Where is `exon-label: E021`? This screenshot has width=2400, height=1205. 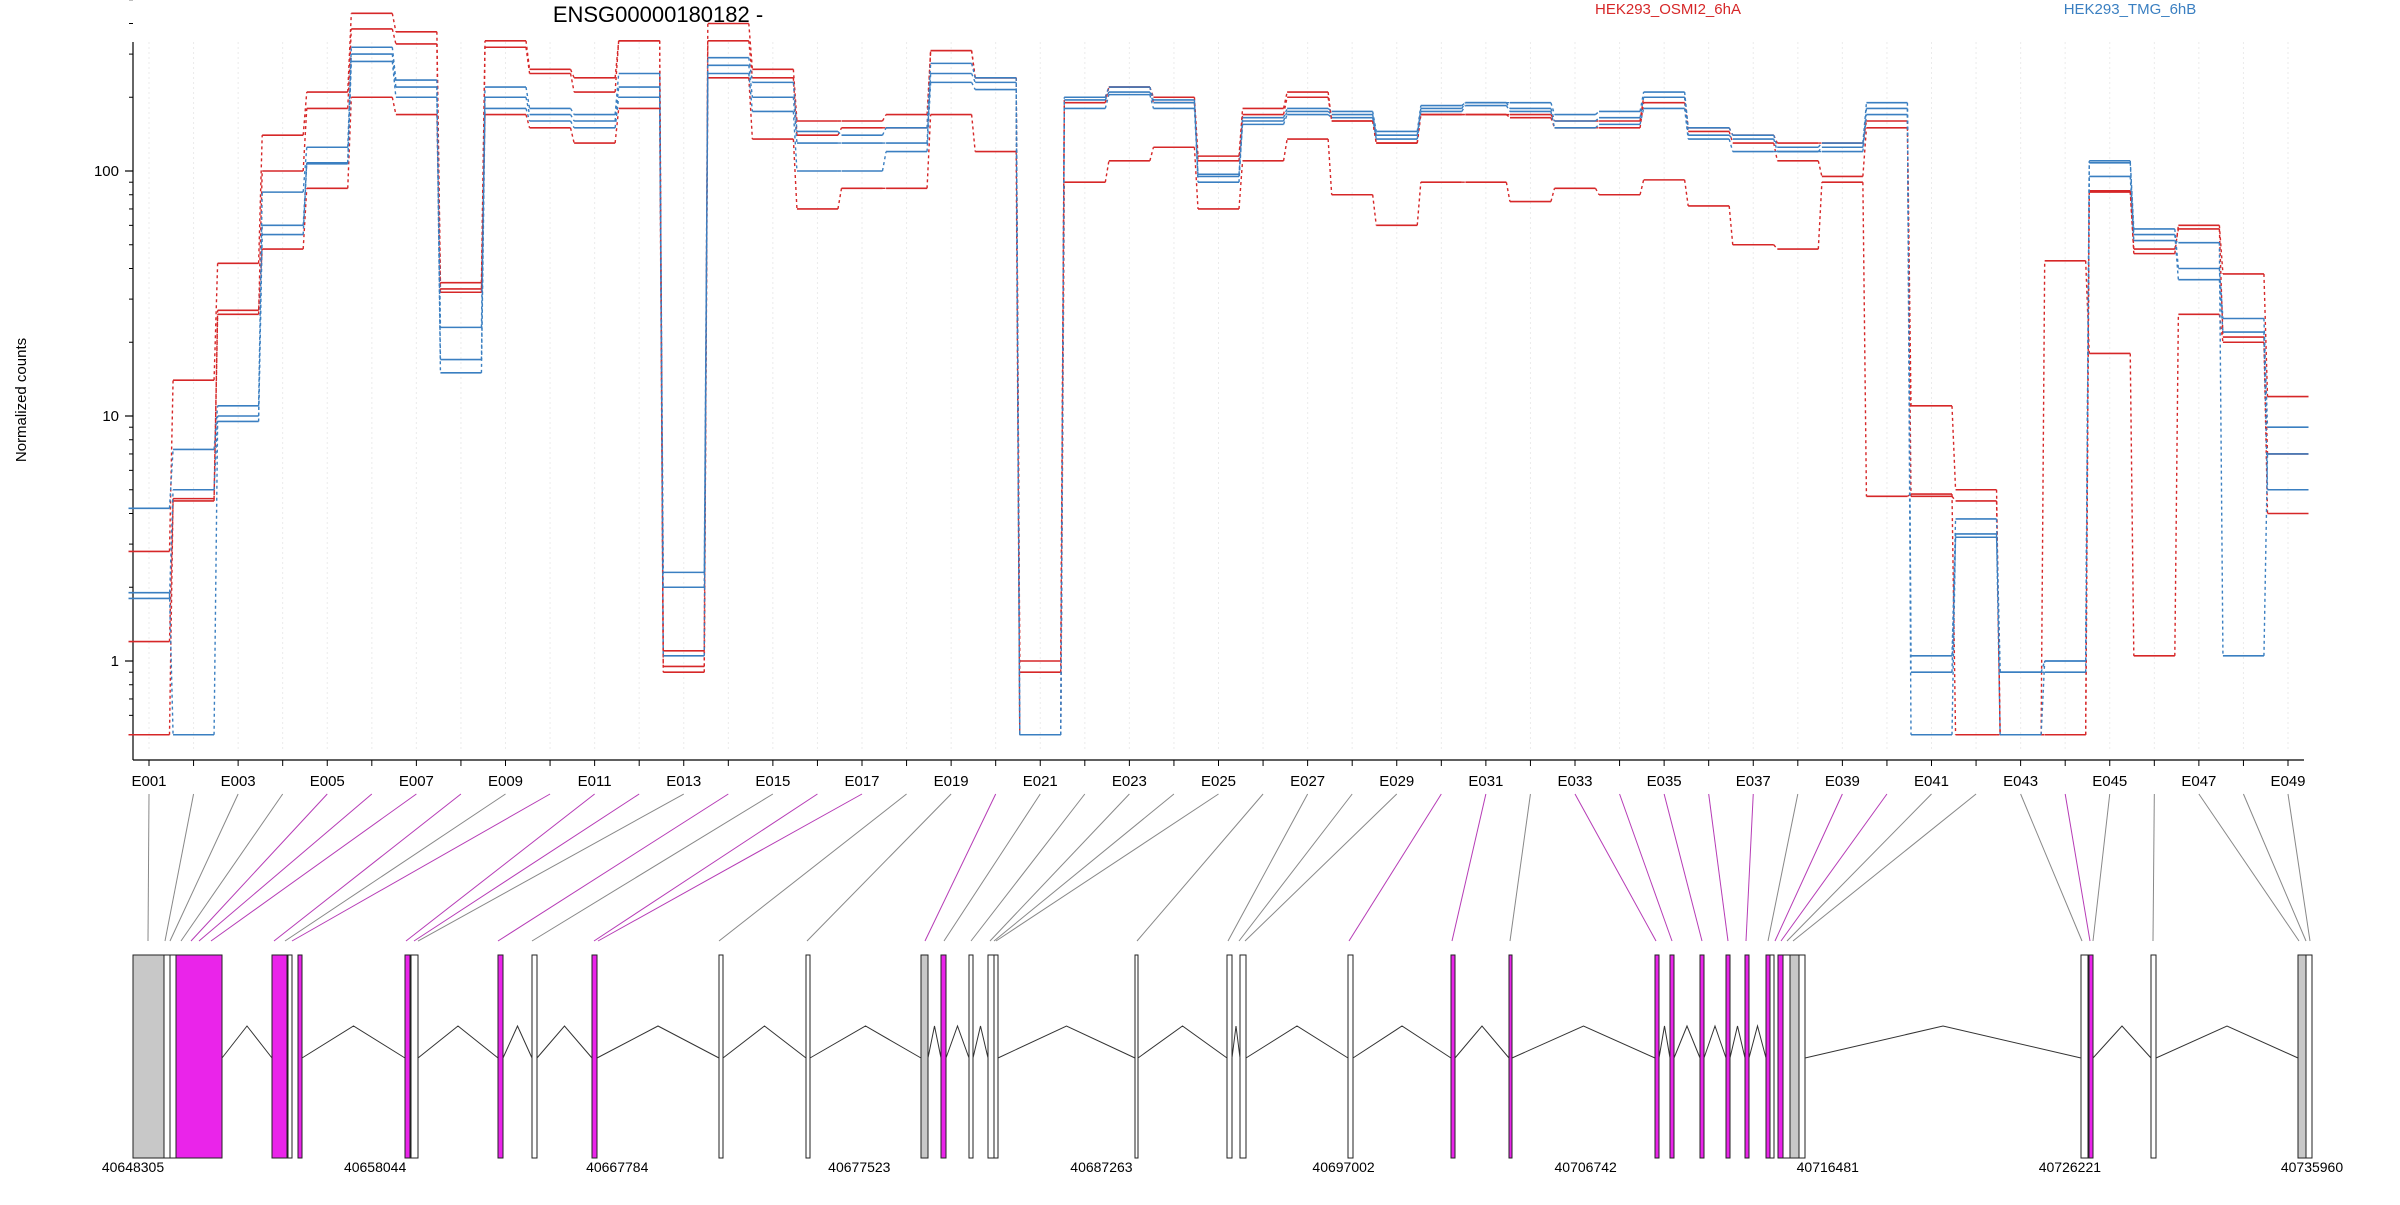 exon-label: E021 is located at coordinates (1040, 781).